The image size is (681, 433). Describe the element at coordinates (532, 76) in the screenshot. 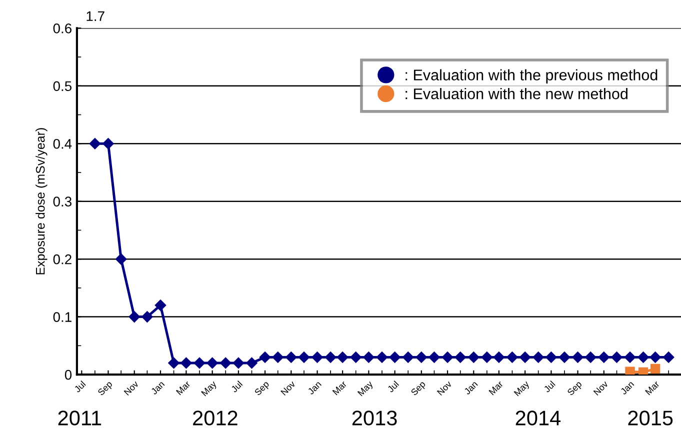

I see `legend-label: : Evaluation with the previous method` at that location.